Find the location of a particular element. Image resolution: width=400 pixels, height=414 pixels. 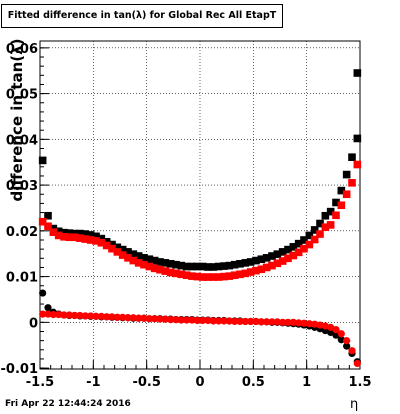

y-tick-label: 0 is located at coordinates (33, 323).